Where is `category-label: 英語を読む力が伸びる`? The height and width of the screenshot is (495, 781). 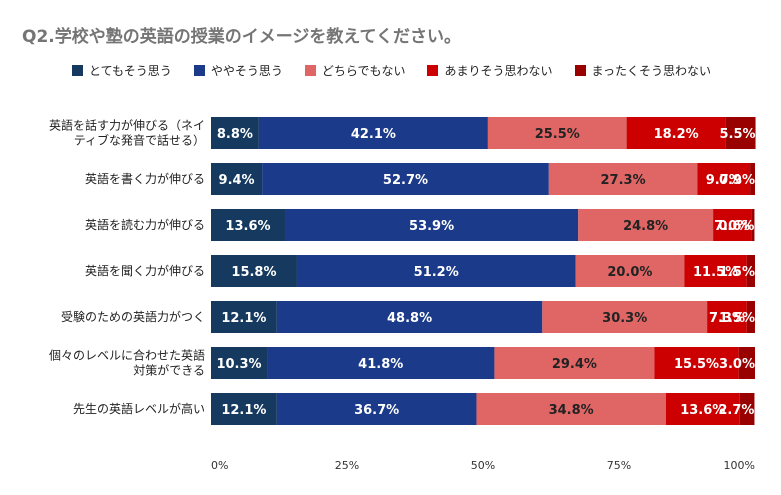
category-label: 英語を読む力が伸びる is located at coordinates (145, 224).